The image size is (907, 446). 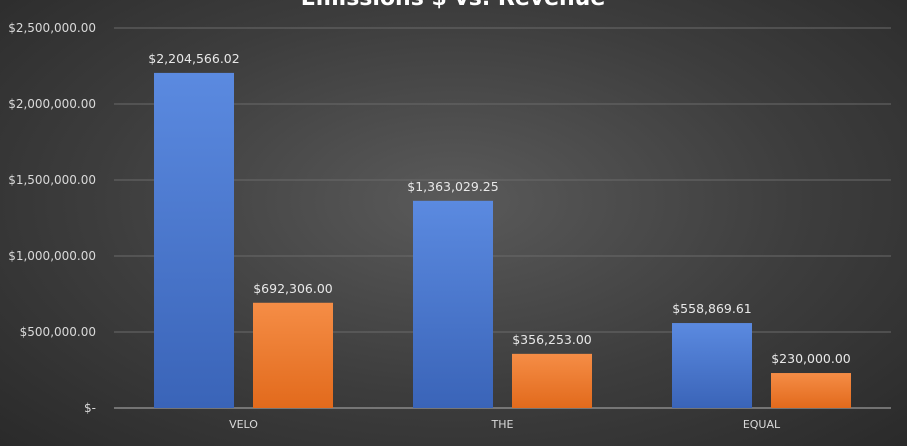 I want to click on y-tick-label: $500,000.00, so click(x=58, y=332).